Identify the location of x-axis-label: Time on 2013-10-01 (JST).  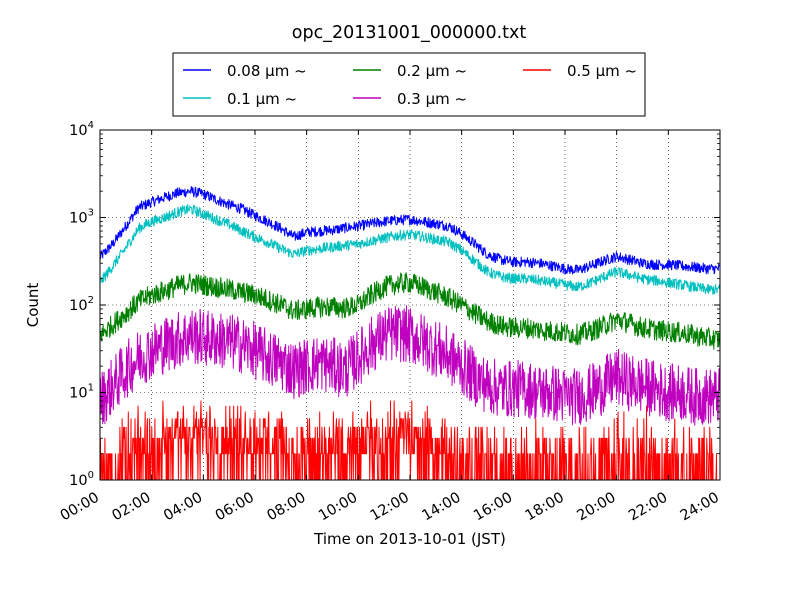
(409, 539).